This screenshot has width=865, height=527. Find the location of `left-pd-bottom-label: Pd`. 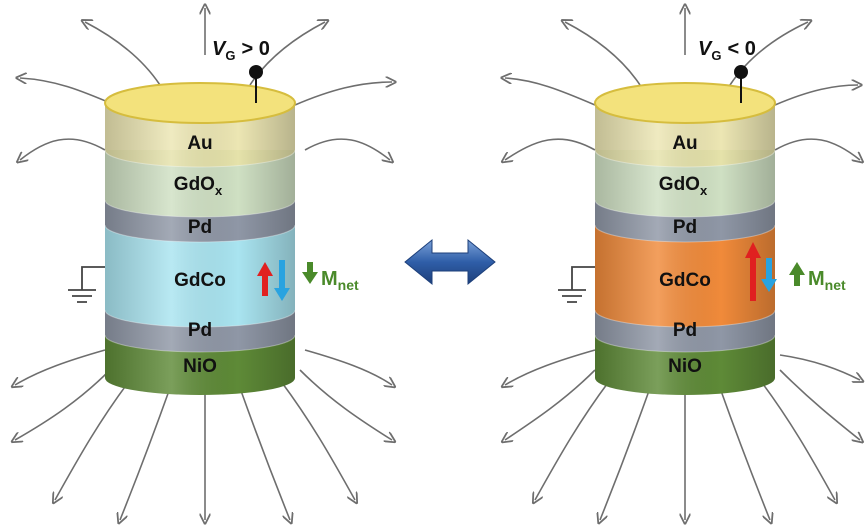

left-pd-bottom-label: Pd is located at coordinates (200, 330).